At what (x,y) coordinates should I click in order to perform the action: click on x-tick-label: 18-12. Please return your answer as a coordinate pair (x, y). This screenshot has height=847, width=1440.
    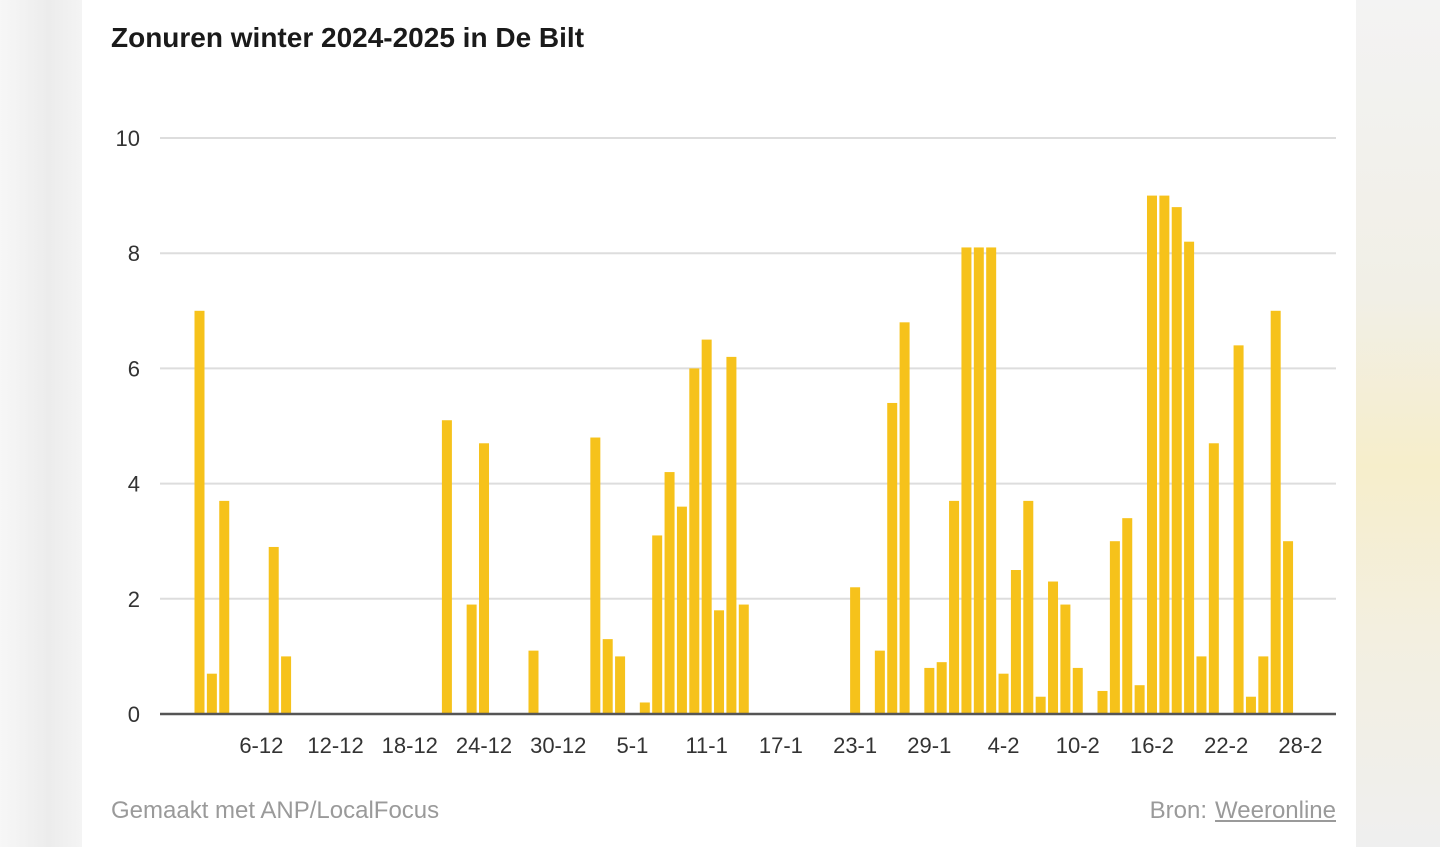
    Looking at the image, I should click on (410, 745).